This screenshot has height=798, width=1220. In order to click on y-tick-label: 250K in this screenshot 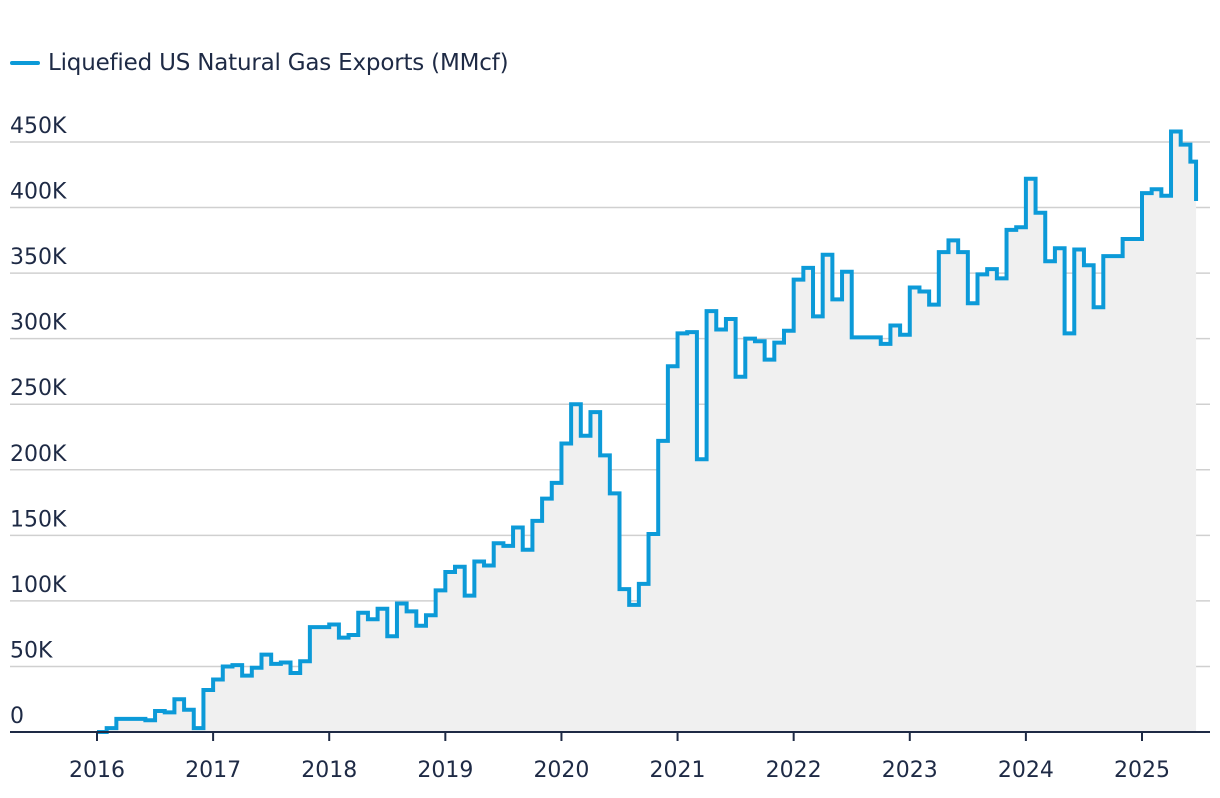, I will do `click(38, 388)`.